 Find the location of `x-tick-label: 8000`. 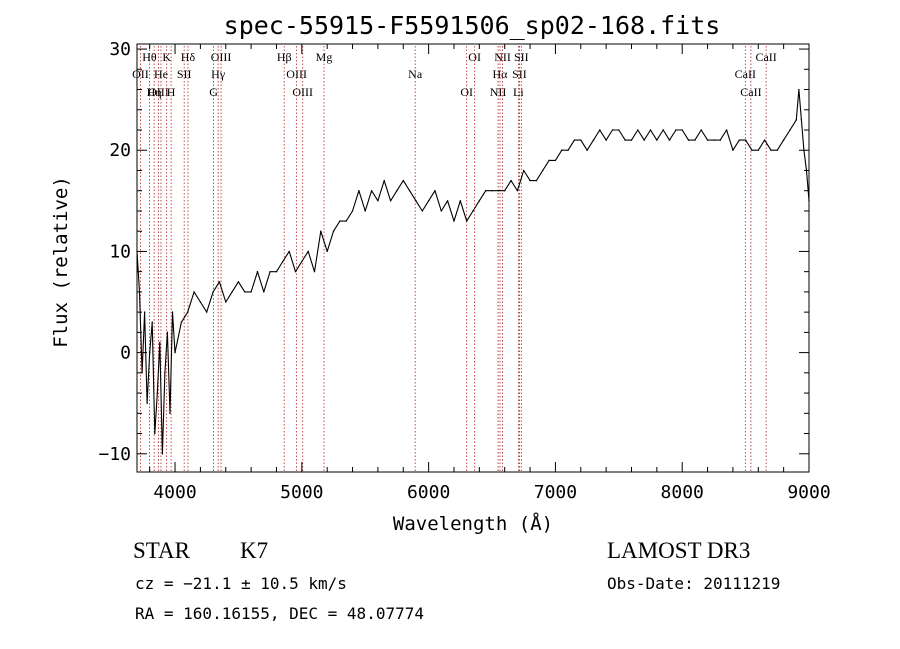

x-tick-label: 8000 is located at coordinates (682, 492).